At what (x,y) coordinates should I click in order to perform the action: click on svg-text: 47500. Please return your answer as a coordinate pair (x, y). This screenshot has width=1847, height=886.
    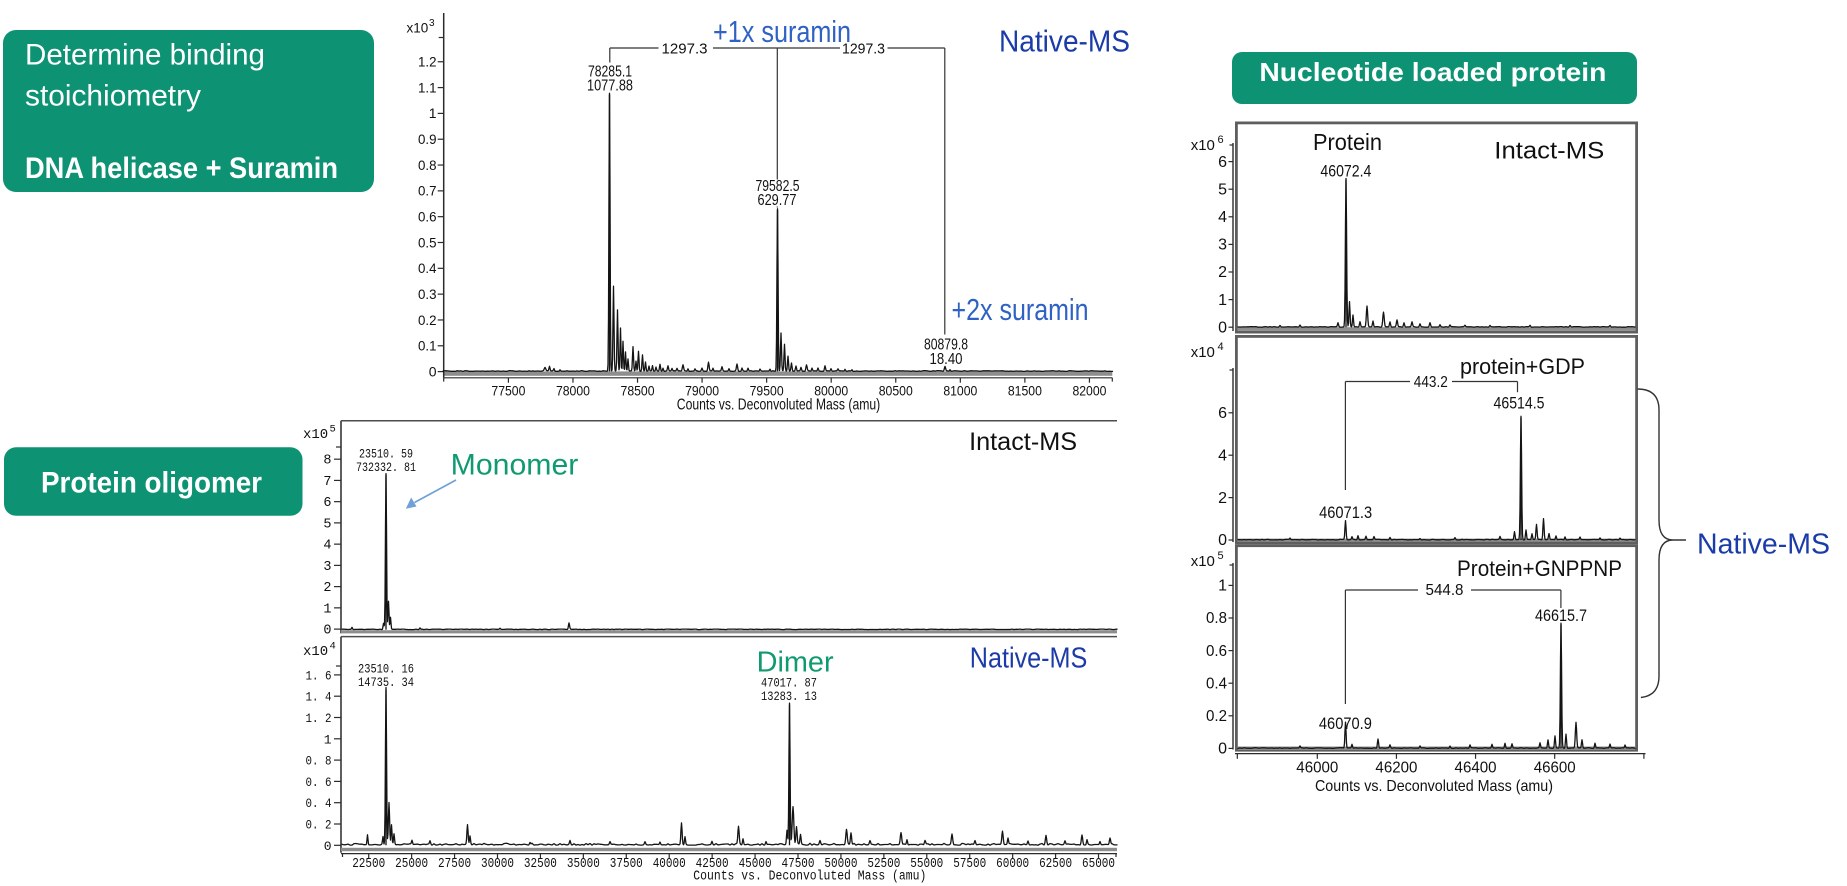
    Looking at the image, I should click on (798, 864).